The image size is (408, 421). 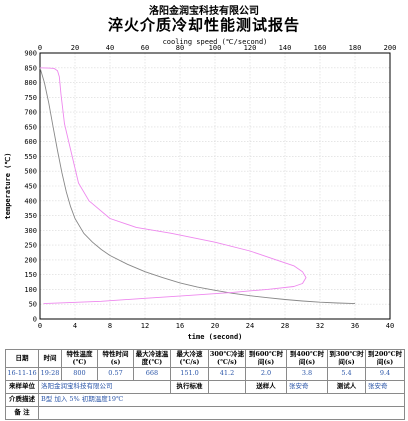 I want to click on table-row: 来样单位 洛阳金润宝科技有限公司 执行标准 送样人 张安奇 测试人 张安奇, so click(x=205, y=387).